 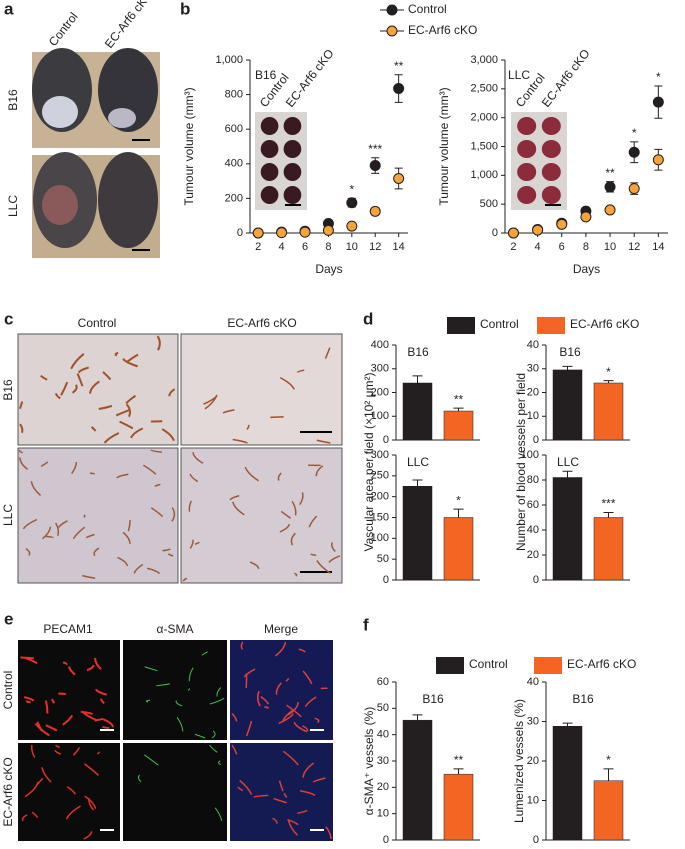 What do you see at coordinates (366, 624) in the screenshot?
I see `panel-letter: f` at bounding box center [366, 624].